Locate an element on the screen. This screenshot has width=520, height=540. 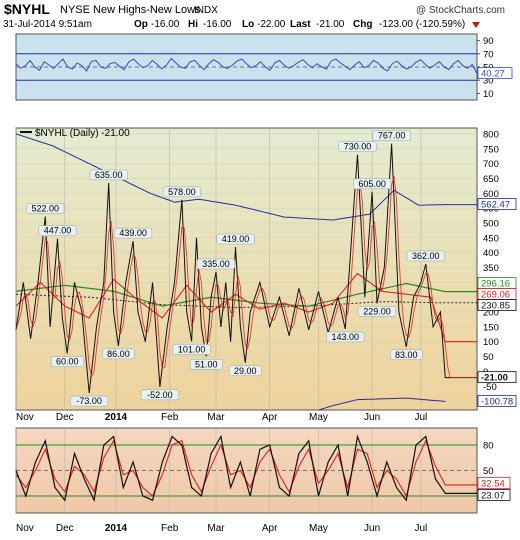
y-tick-label: 450 is located at coordinates (491, 238).